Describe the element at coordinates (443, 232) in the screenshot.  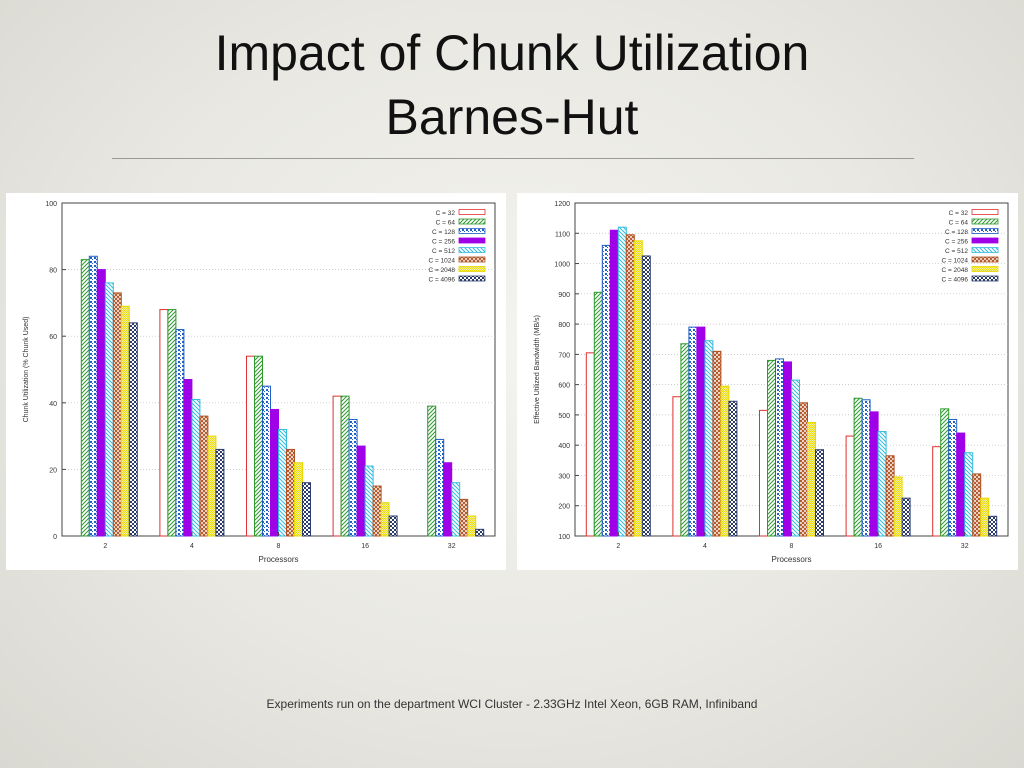
I see `legend-label: C = 128` at that location.